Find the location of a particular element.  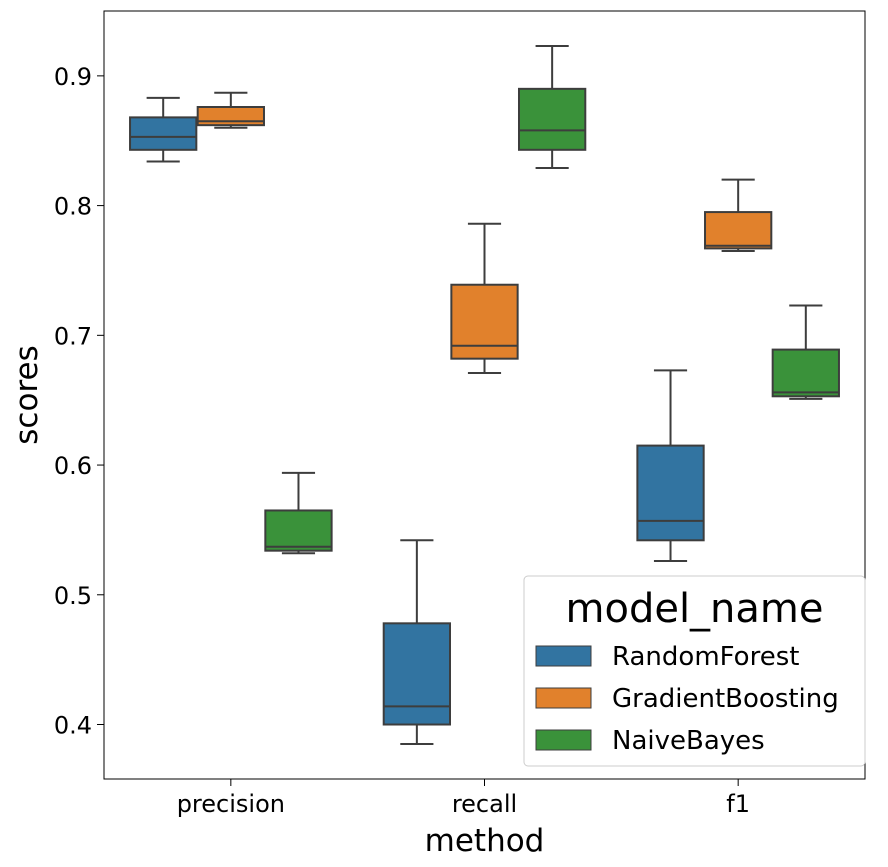

y-tick-label: 0.4 is located at coordinates (73, 726).